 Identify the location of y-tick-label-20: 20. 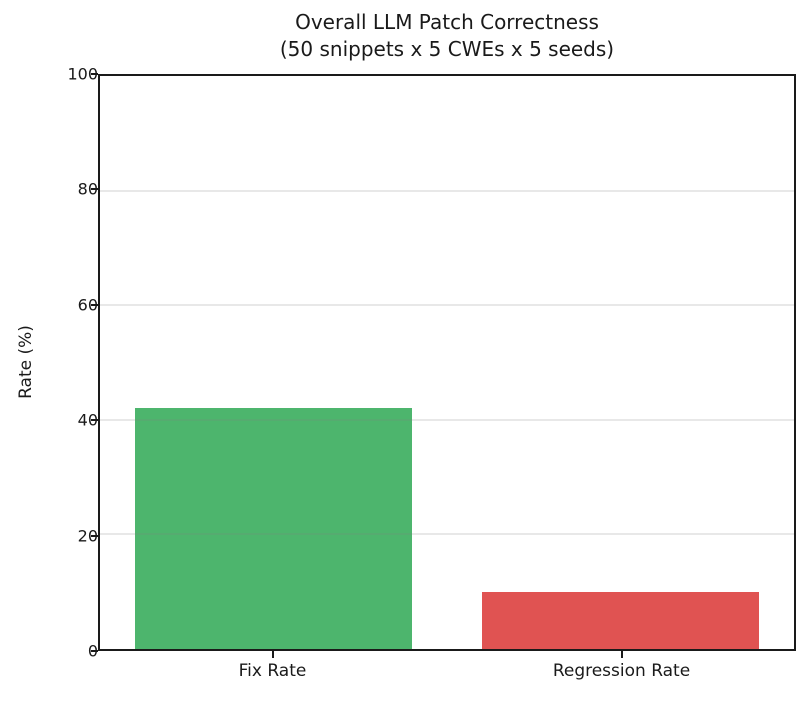
(87, 536).